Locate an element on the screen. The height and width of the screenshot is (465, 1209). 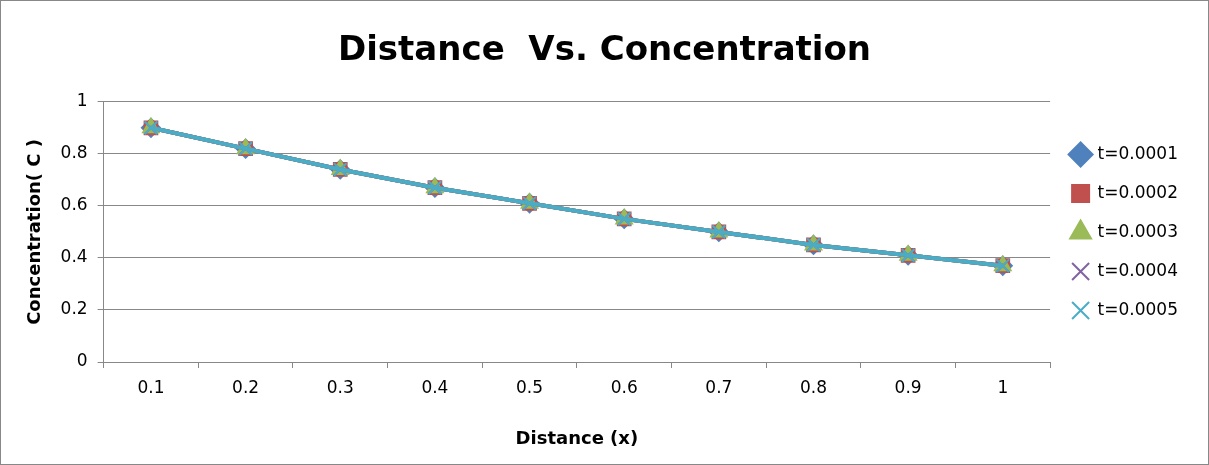
legend-label: t=0.0004 is located at coordinates (1138, 269).